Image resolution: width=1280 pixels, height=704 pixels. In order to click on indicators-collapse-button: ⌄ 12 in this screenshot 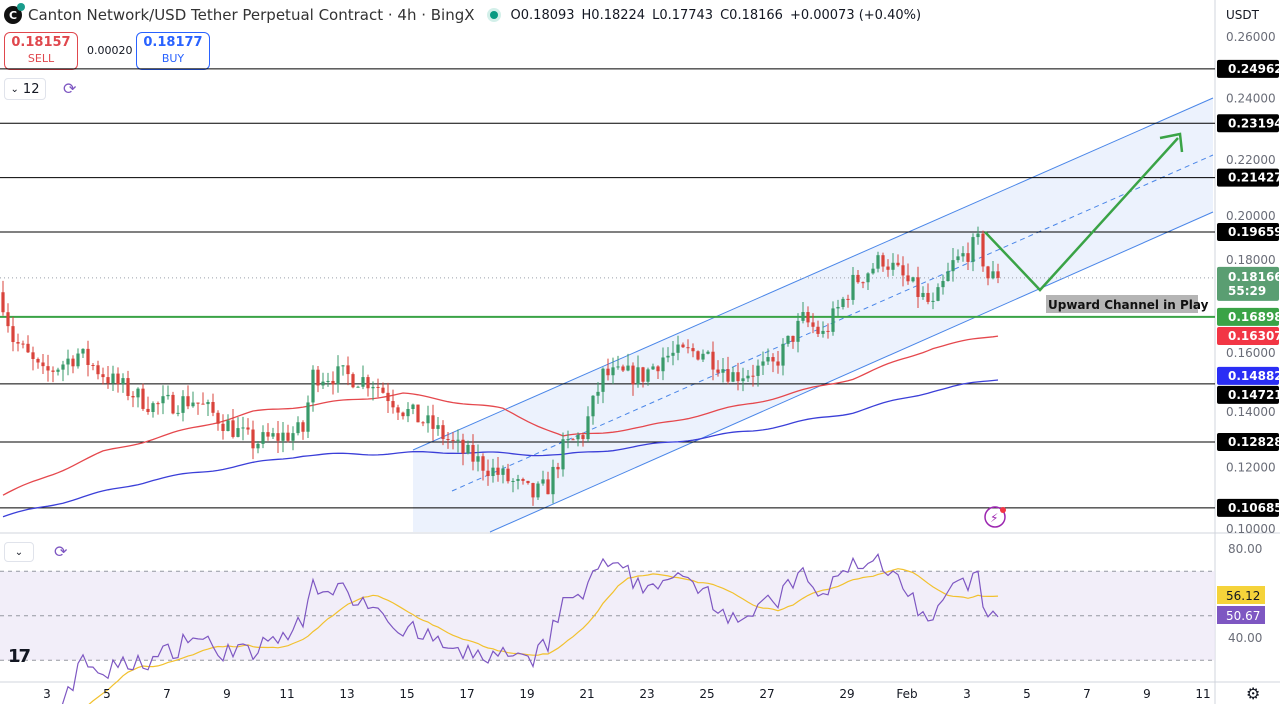, I will do `click(25, 89)`.